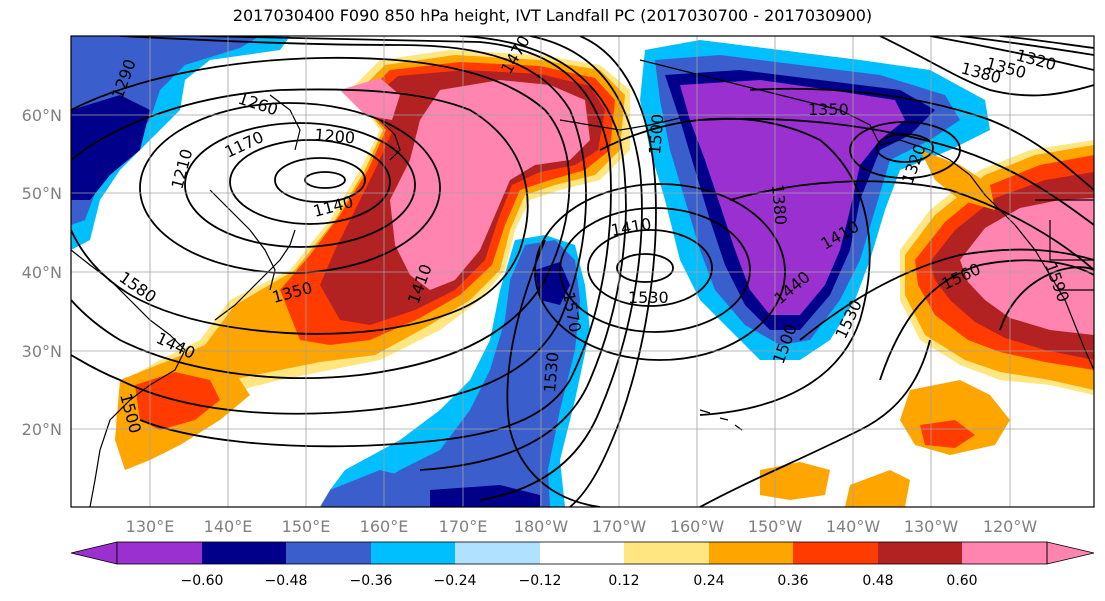  I want to click on lon-label: 150°W, so click(775, 526).